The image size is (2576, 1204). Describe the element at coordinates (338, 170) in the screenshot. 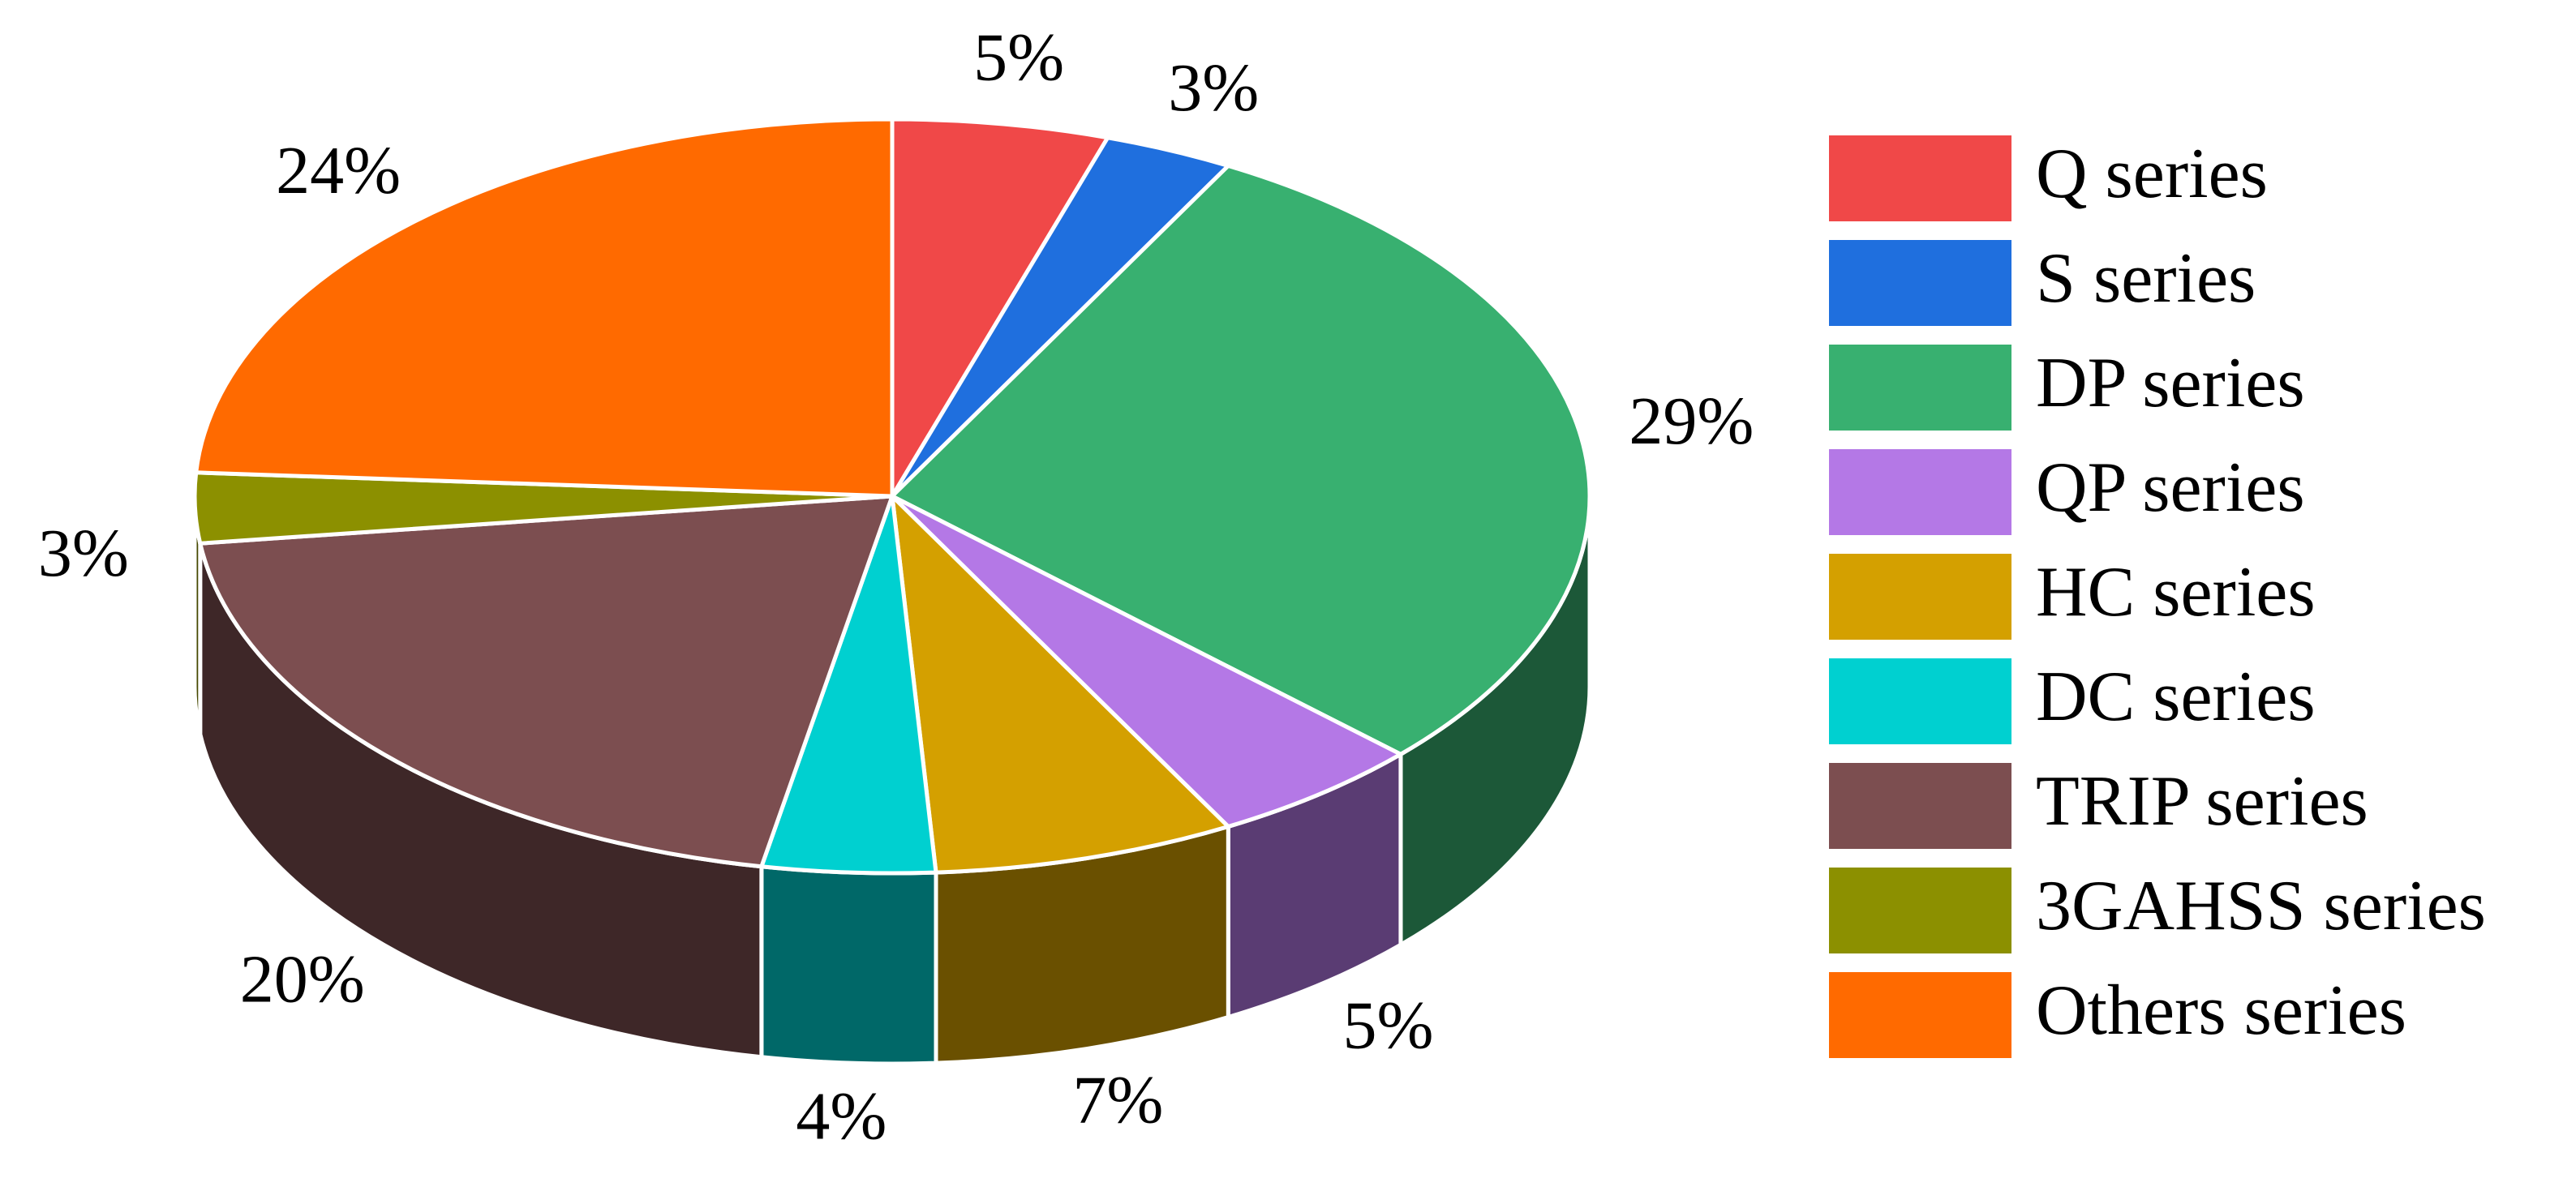

I see `data-label: 24%` at that location.